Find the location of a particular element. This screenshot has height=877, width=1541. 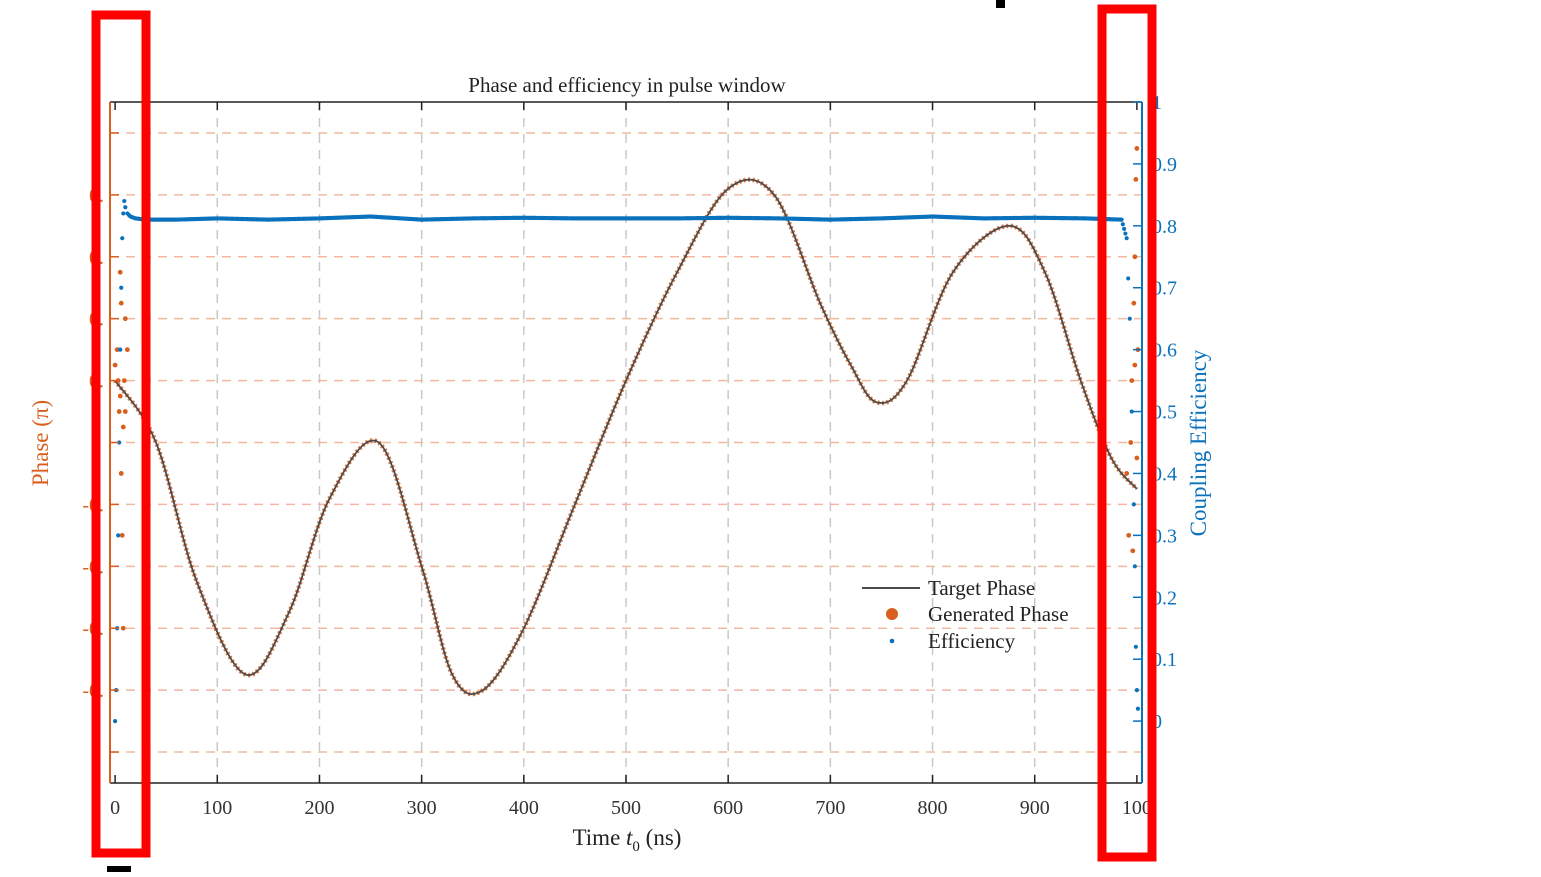

right-tick-label: 0 is located at coordinates (1157, 722).